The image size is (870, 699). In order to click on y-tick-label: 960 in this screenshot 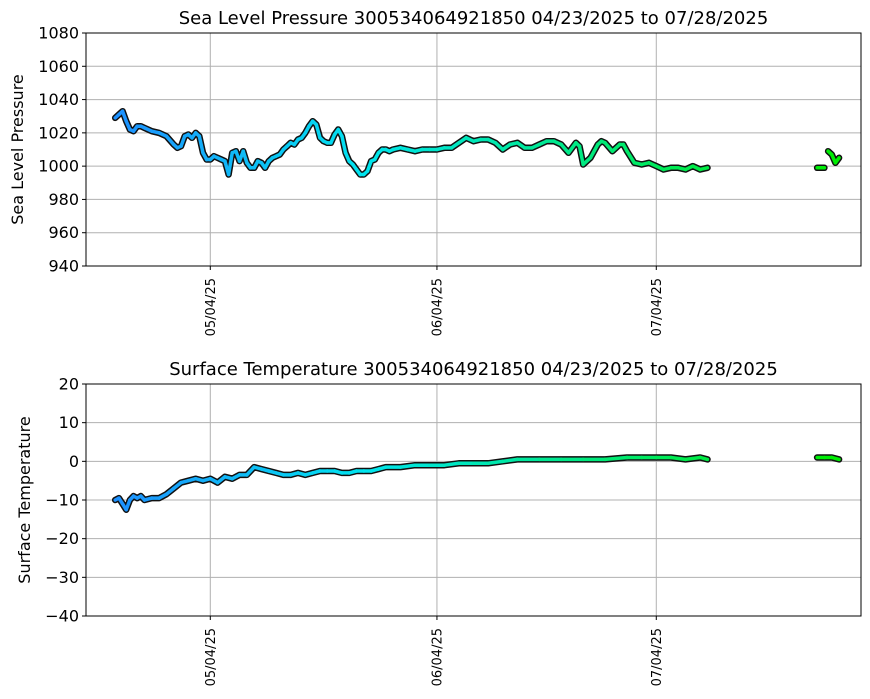, I will do `click(63, 232)`.